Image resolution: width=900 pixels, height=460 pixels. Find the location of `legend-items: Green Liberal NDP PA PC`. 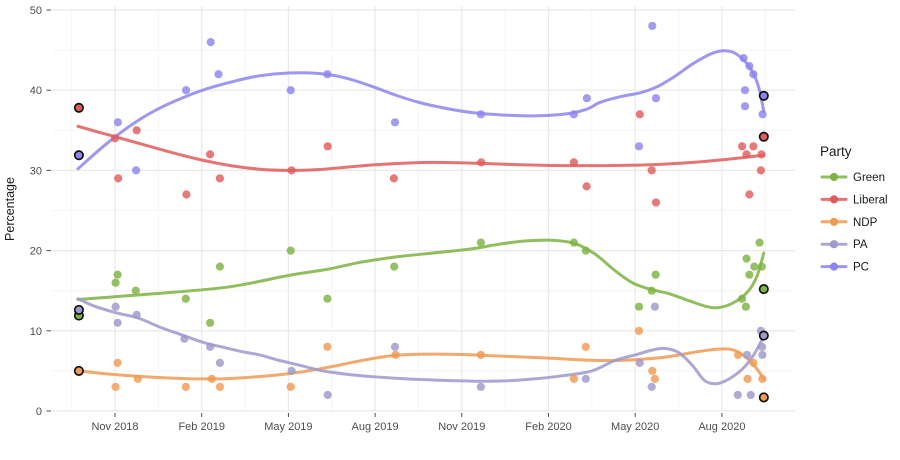

legend-items: Green Liberal NDP PA PC is located at coordinates (854, 223).